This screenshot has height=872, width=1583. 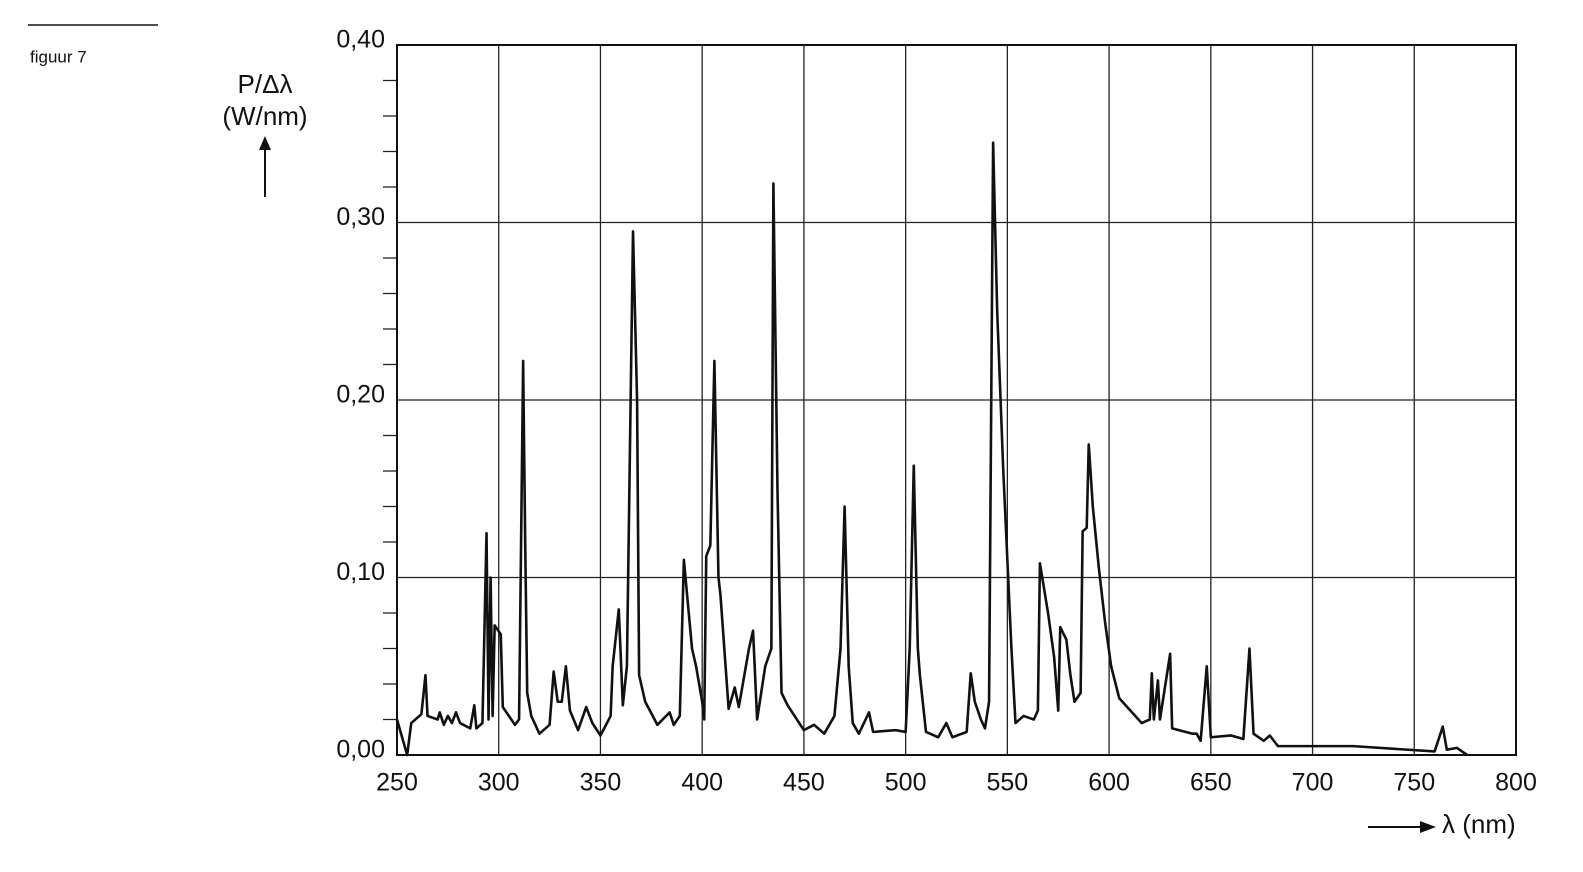 What do you see at coordinates (1008, 783) in the screenshot?
I see `x-tick-label: 550` at bounding box center [1008, 783].